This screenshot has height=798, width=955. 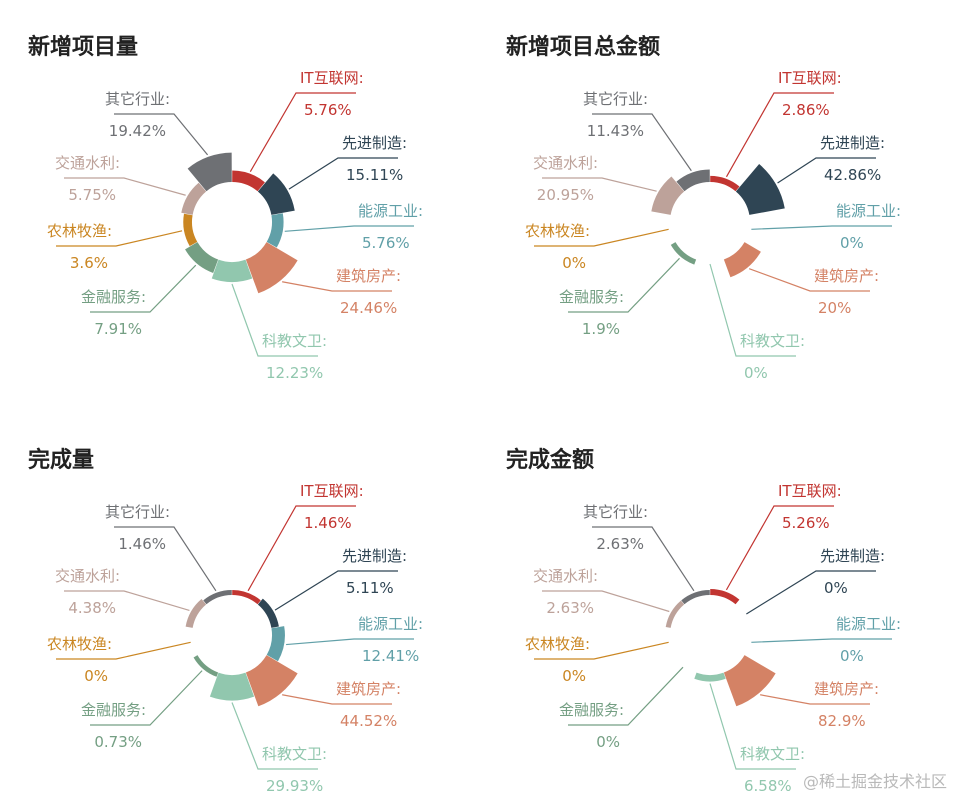 I want to click on value-label-9: 19.42%, so click(x=137, y=131).